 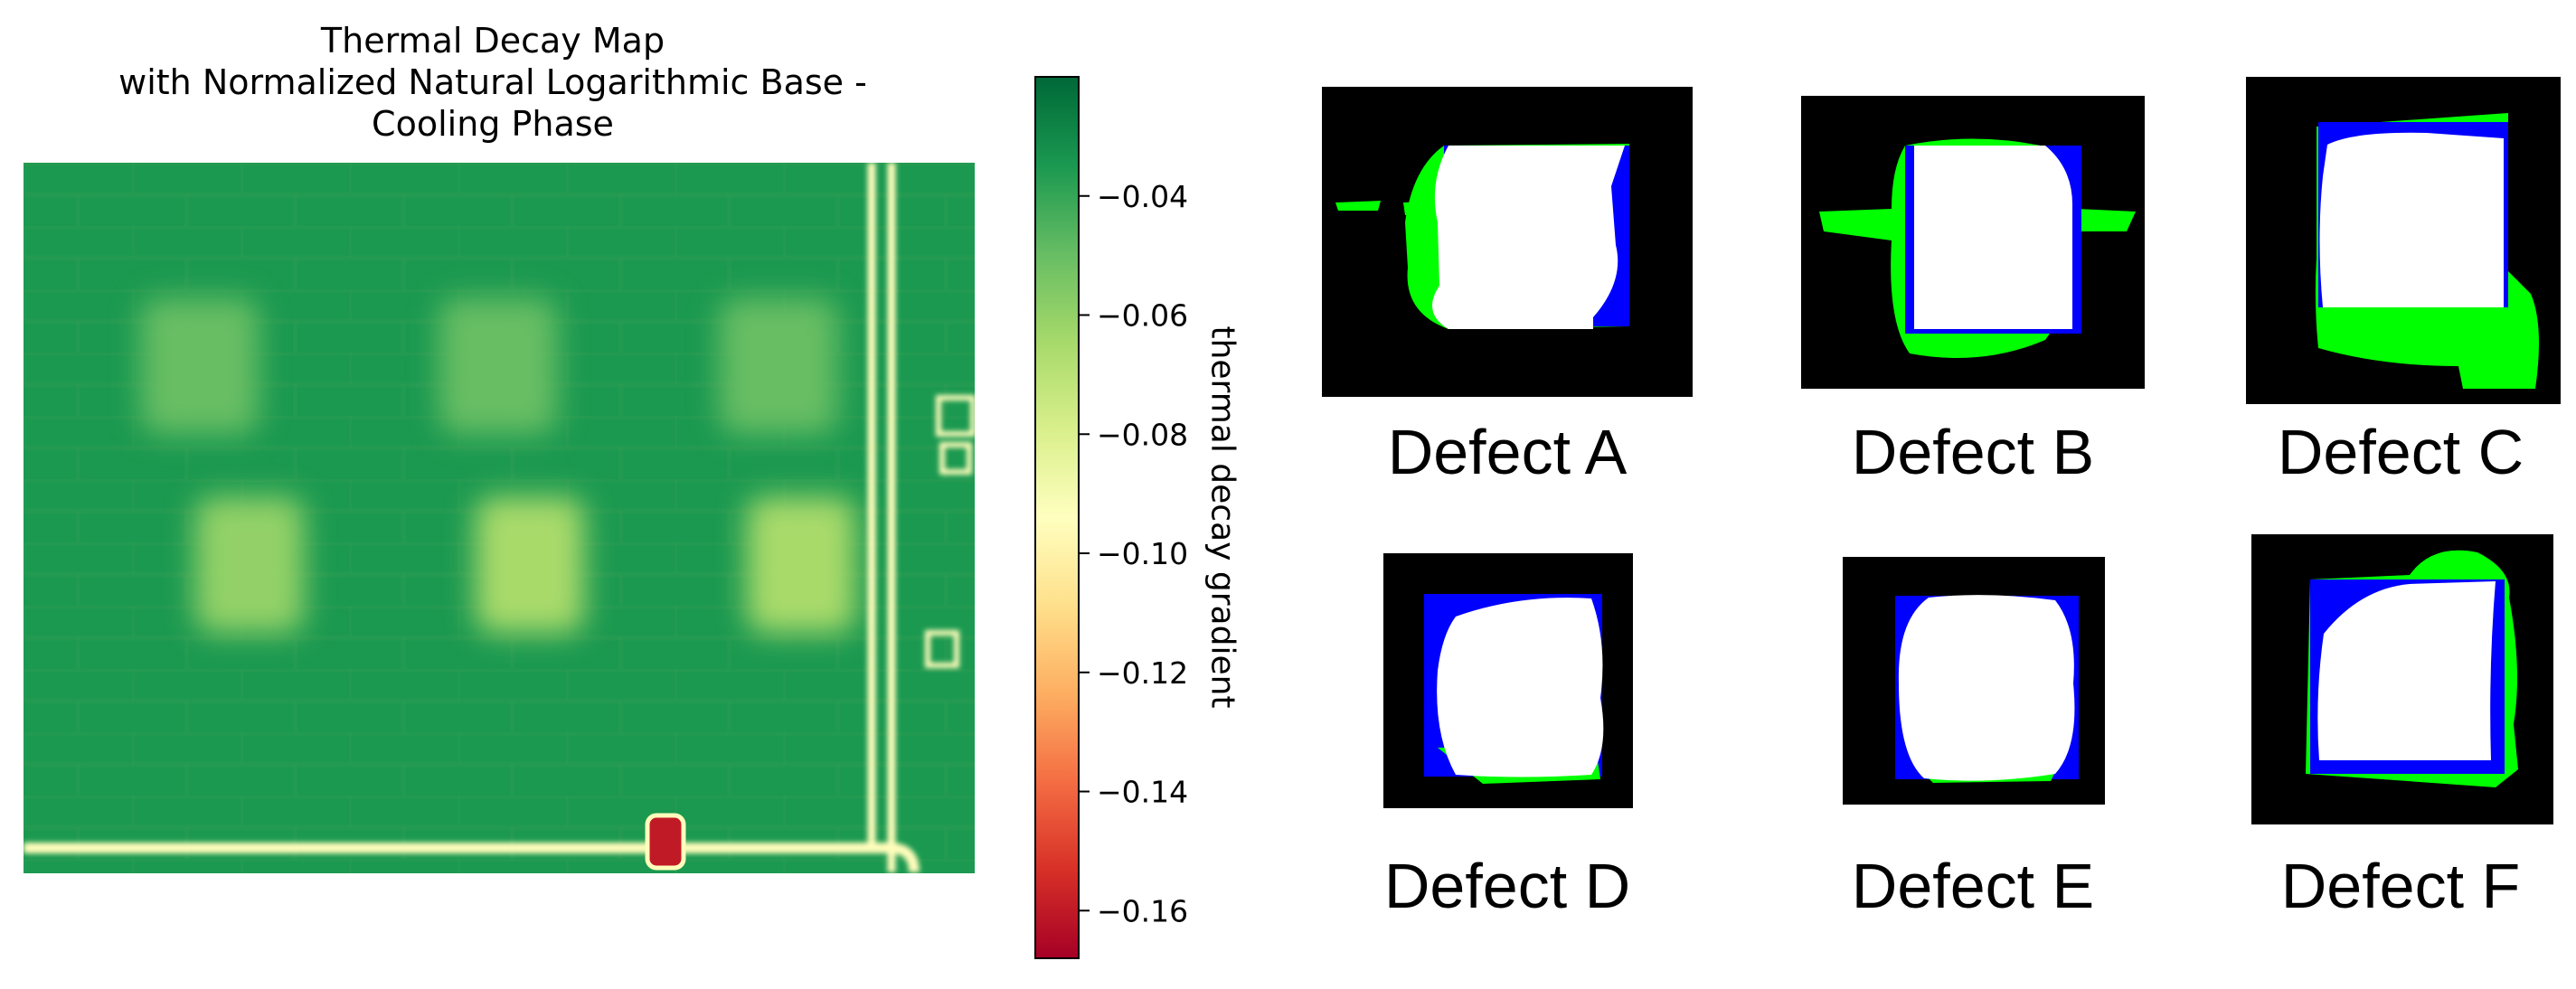 What do you see at coordinates (1142, 434) in the screenshot?
I see `colorbar-tick-label: −0.08` at bounding box center [1142, 434].